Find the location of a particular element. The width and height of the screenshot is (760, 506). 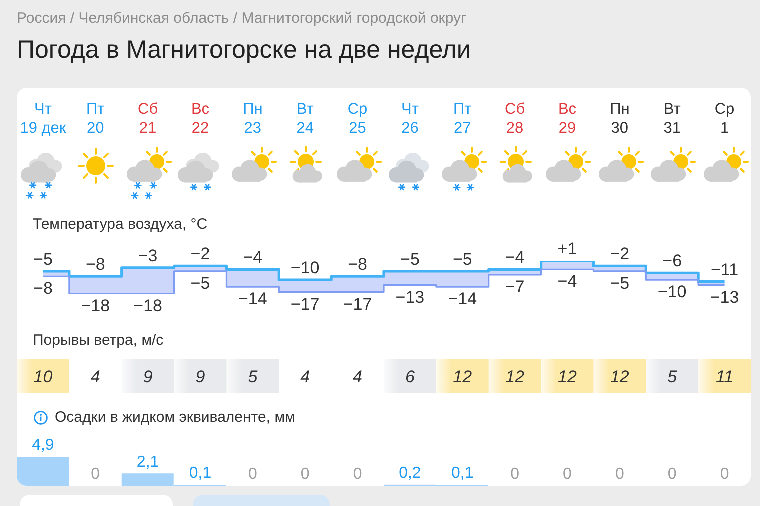

data-label: −3 is located at coordinates (148, 256).